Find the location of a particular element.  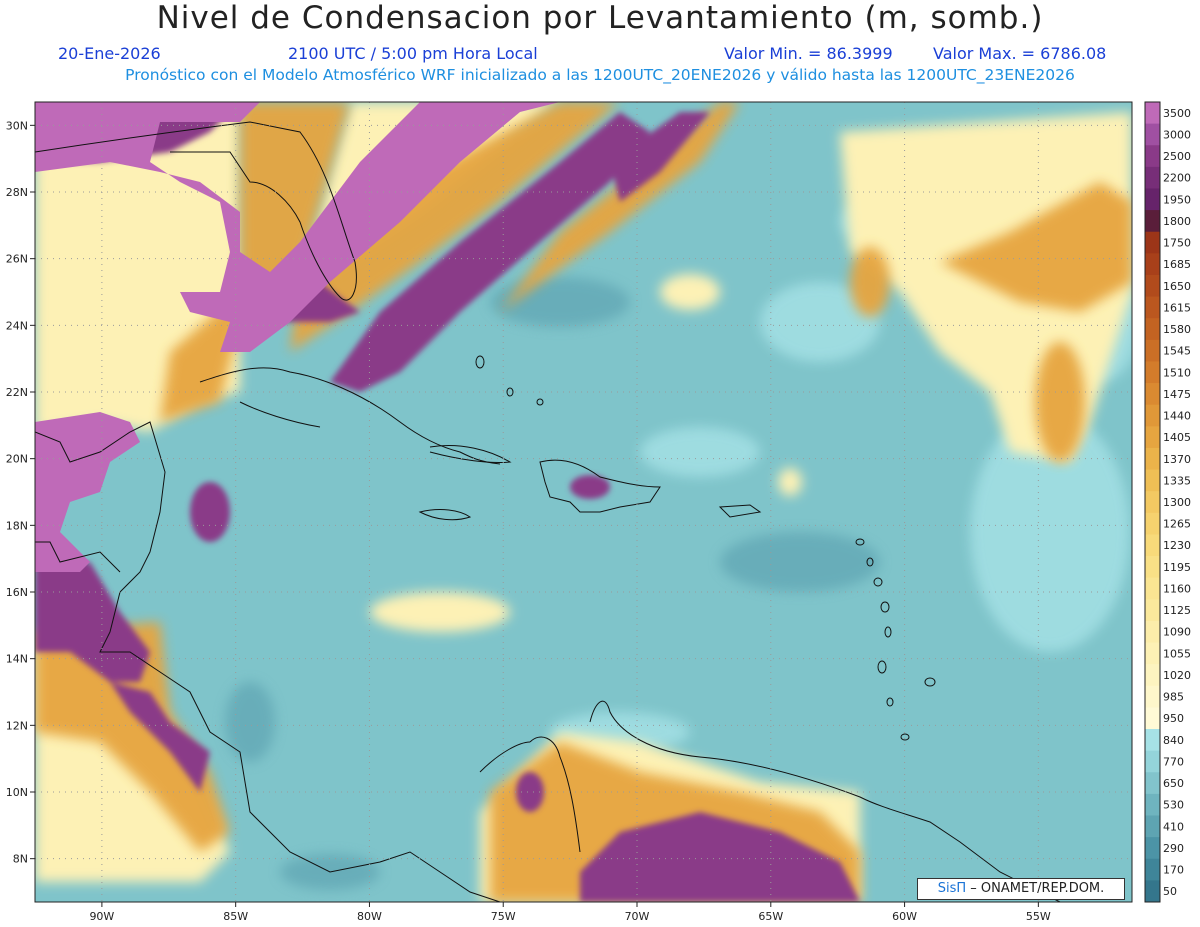

credit-box: SisΠ – ONAMET/REP.DOM. is located at coordinates (1021, 889).